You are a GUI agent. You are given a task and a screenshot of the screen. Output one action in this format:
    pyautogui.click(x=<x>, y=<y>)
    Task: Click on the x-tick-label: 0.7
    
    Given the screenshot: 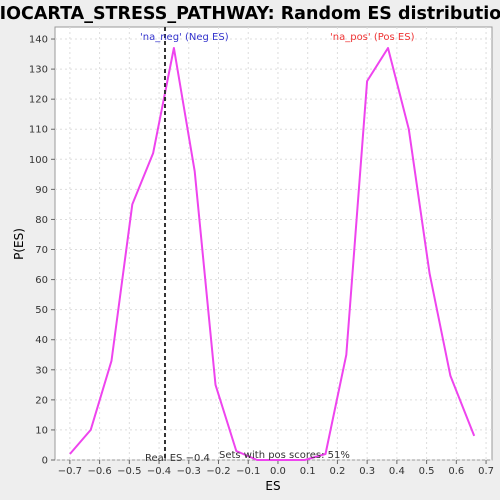 What is the action you would take?
    pyautogui.click(x=486, y=471)
    